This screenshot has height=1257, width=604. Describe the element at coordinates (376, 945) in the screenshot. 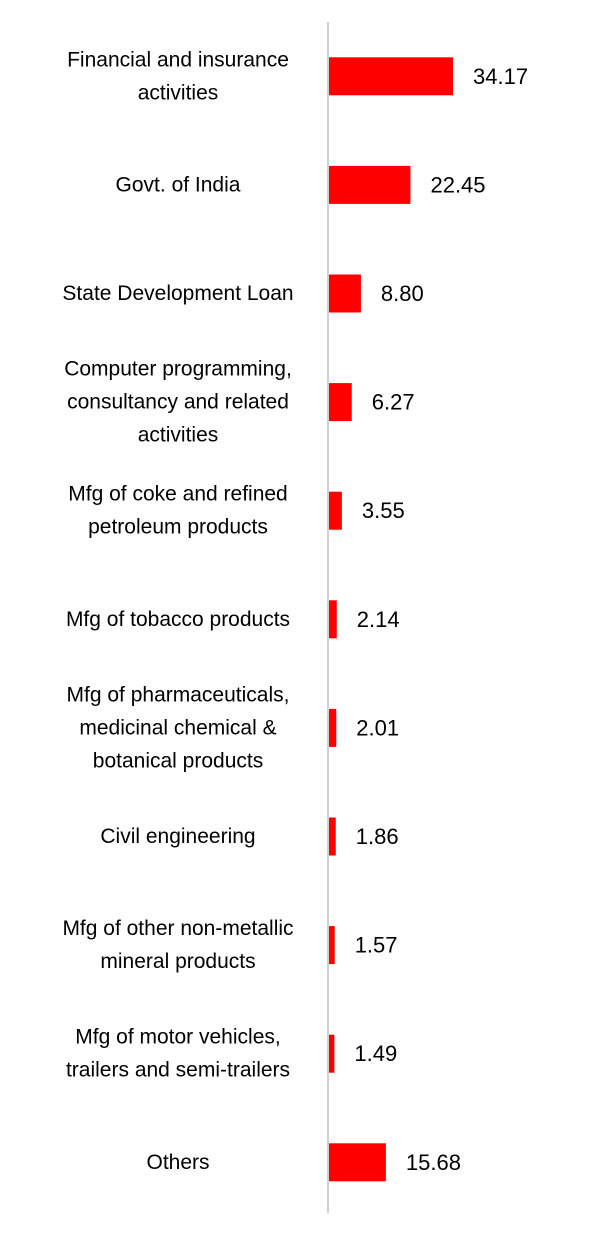

I see `value-label: 1.57` at that location.